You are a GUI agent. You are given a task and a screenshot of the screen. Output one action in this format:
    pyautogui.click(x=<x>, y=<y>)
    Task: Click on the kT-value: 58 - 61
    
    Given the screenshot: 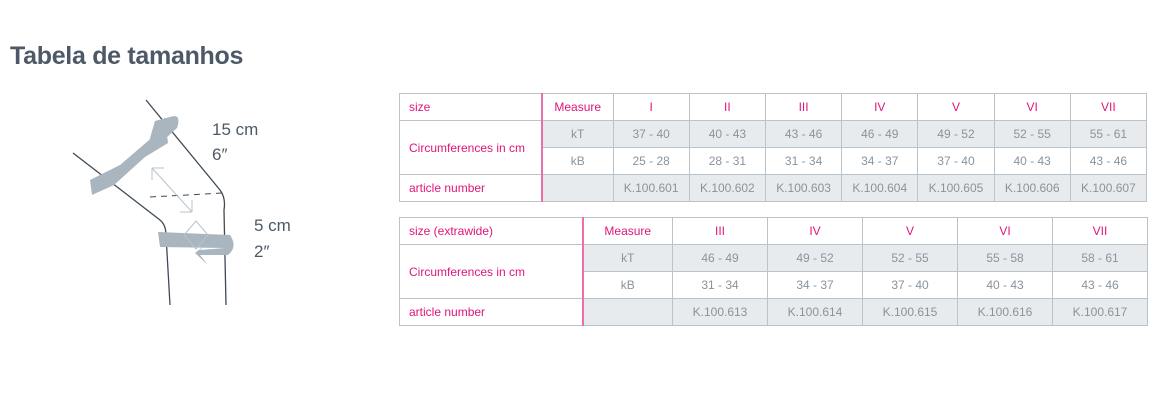 What is the action you would take?
    pyautogui.click(x=1100, y=258)
    